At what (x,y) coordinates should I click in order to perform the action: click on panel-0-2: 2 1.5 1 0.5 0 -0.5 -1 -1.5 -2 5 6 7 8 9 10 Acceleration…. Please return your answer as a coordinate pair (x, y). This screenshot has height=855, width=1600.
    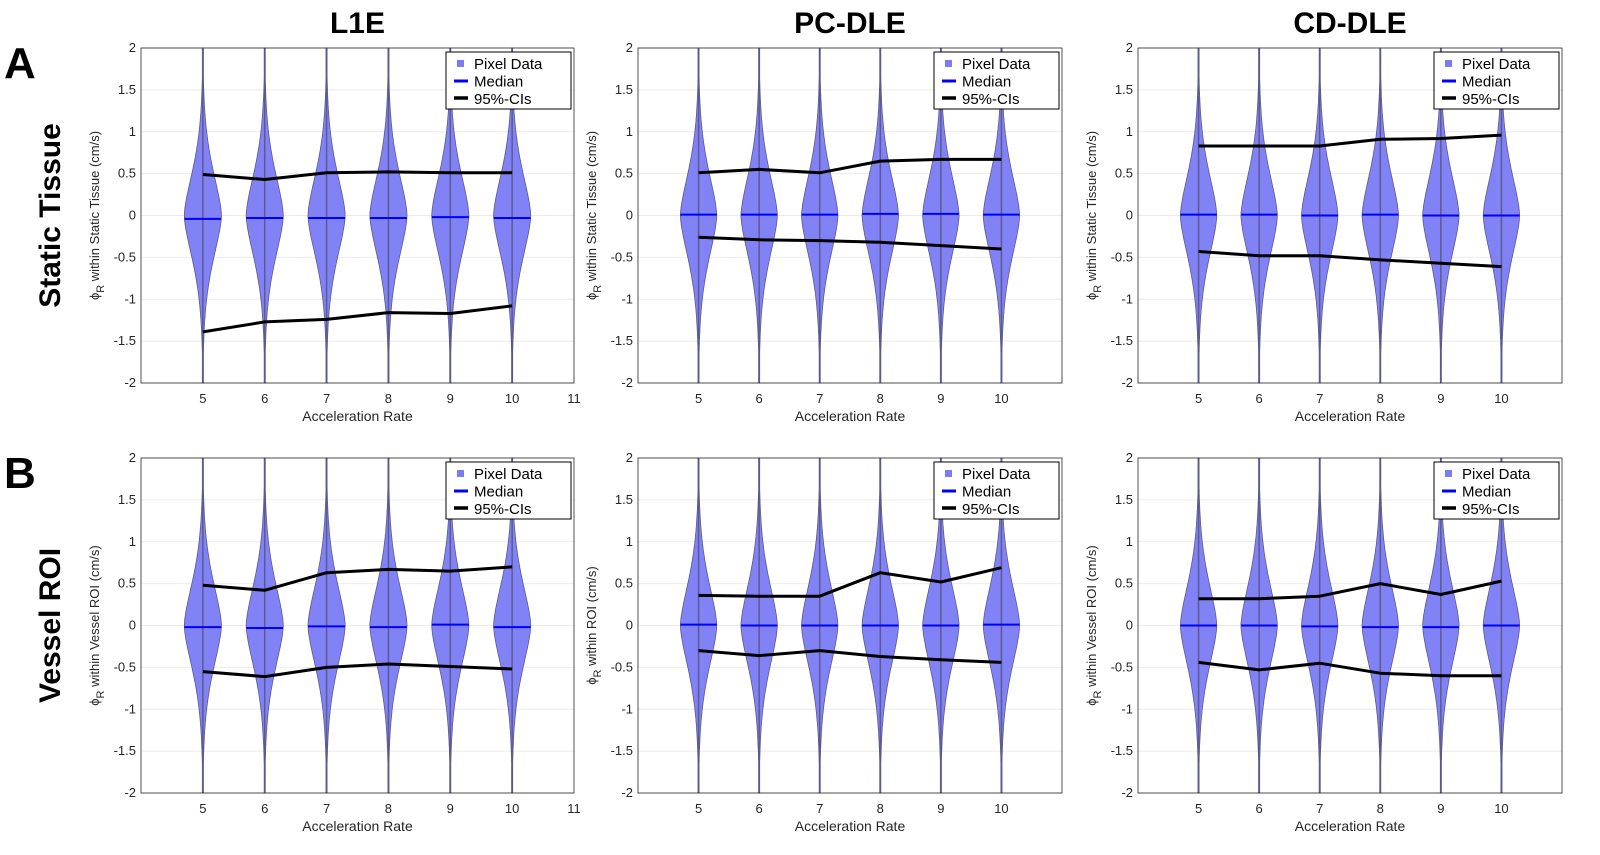
    Looking at the image, I should click on (1323, 232).